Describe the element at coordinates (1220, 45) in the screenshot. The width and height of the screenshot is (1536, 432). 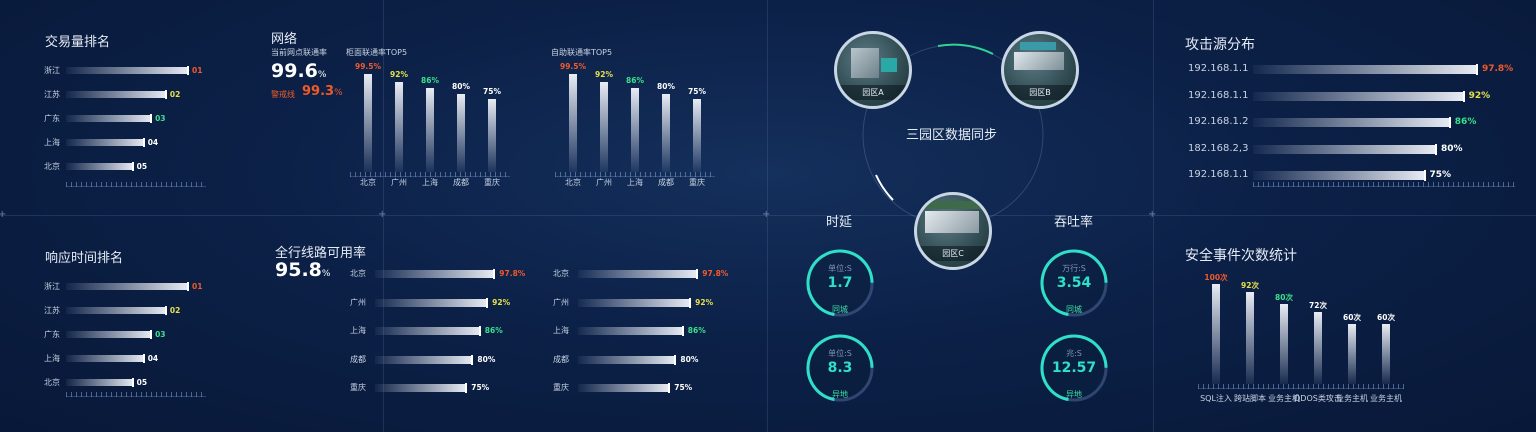
I see `attack-source-title: 攻击源分布` at that location.